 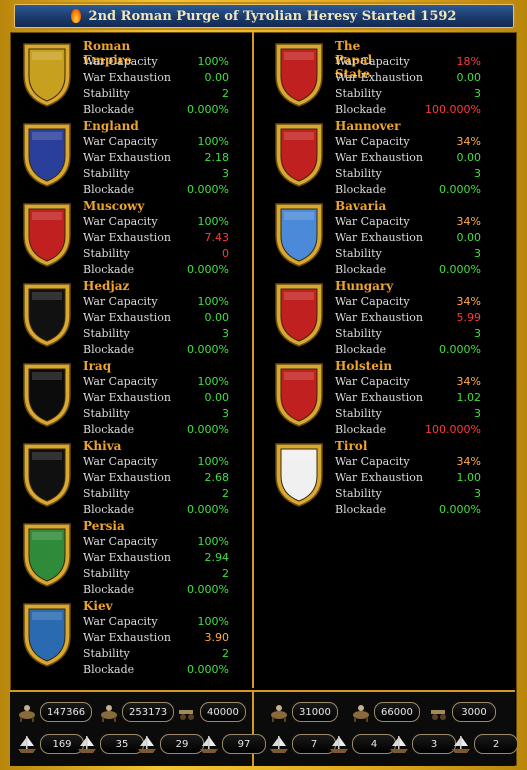 I want to click on crescent-shield-icon, so click(x=47, y=474).